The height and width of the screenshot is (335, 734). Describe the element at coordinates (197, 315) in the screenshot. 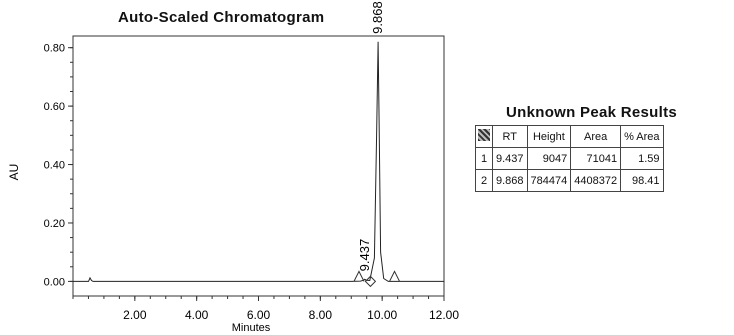

I see `x-tick-label: 4.00` at that location.